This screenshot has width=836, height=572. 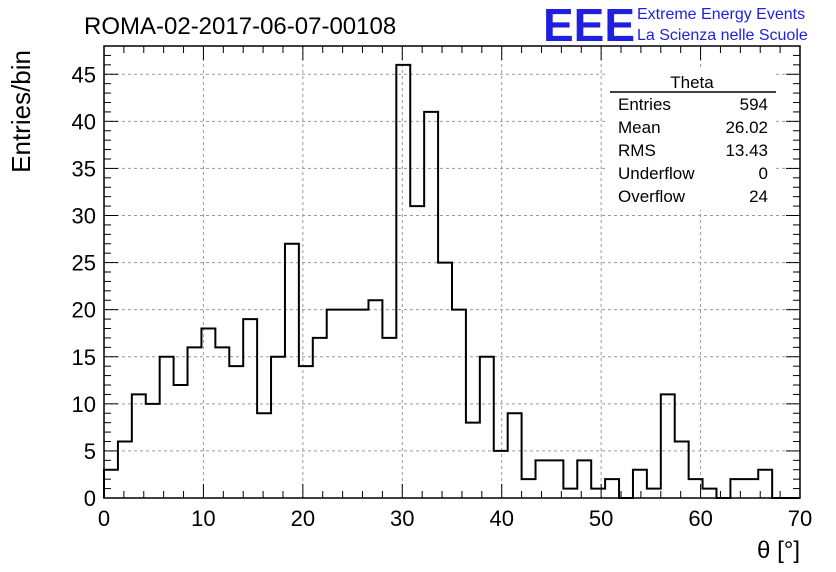 I want to click on logo-line-2: La Scienza nelle Scuole, so click(x=722, y=35).